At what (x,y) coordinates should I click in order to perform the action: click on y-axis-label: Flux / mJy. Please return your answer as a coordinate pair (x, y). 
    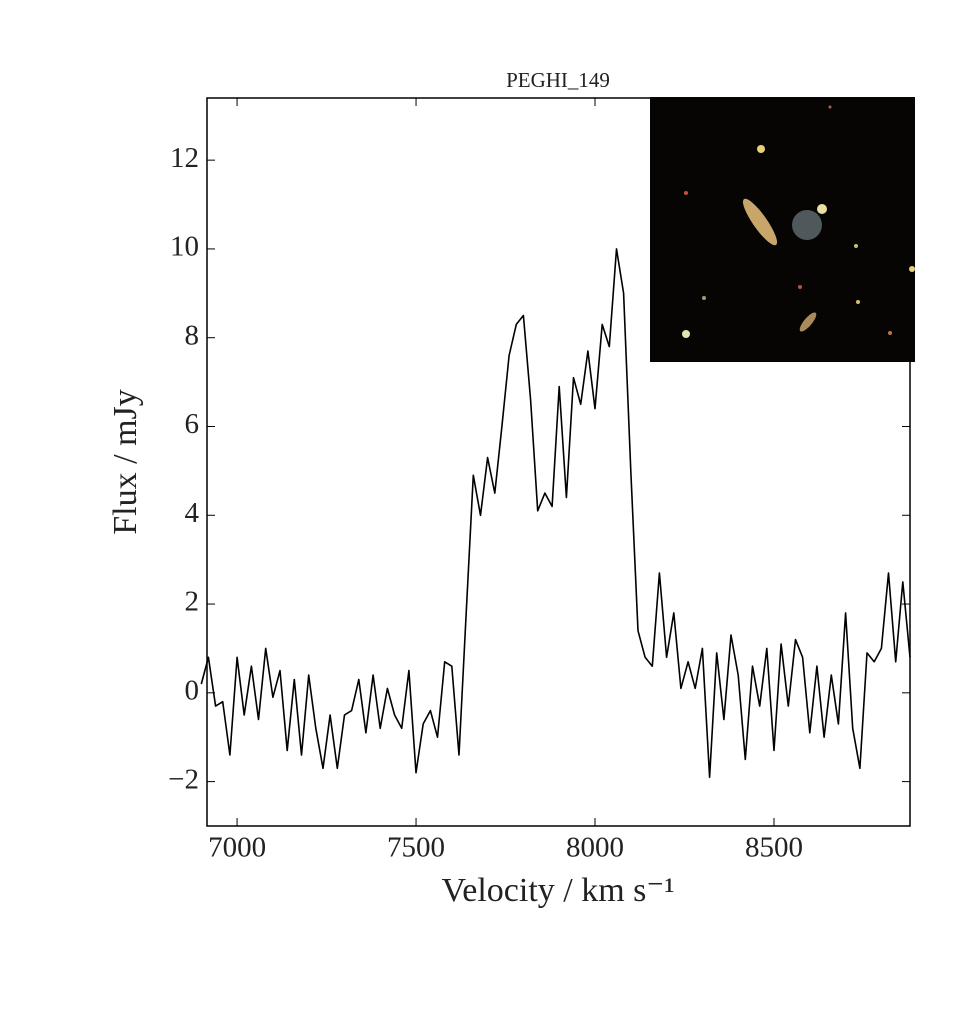
    Looking at the image, I should click on (125, 461).